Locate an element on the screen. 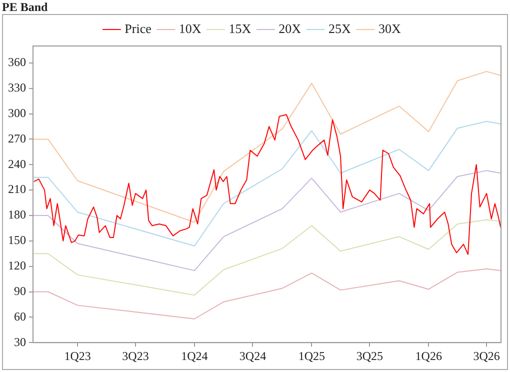 This screenshot has height=372, width=510. x-tick-label: 3Q23 is located at coordinates (135, 355).